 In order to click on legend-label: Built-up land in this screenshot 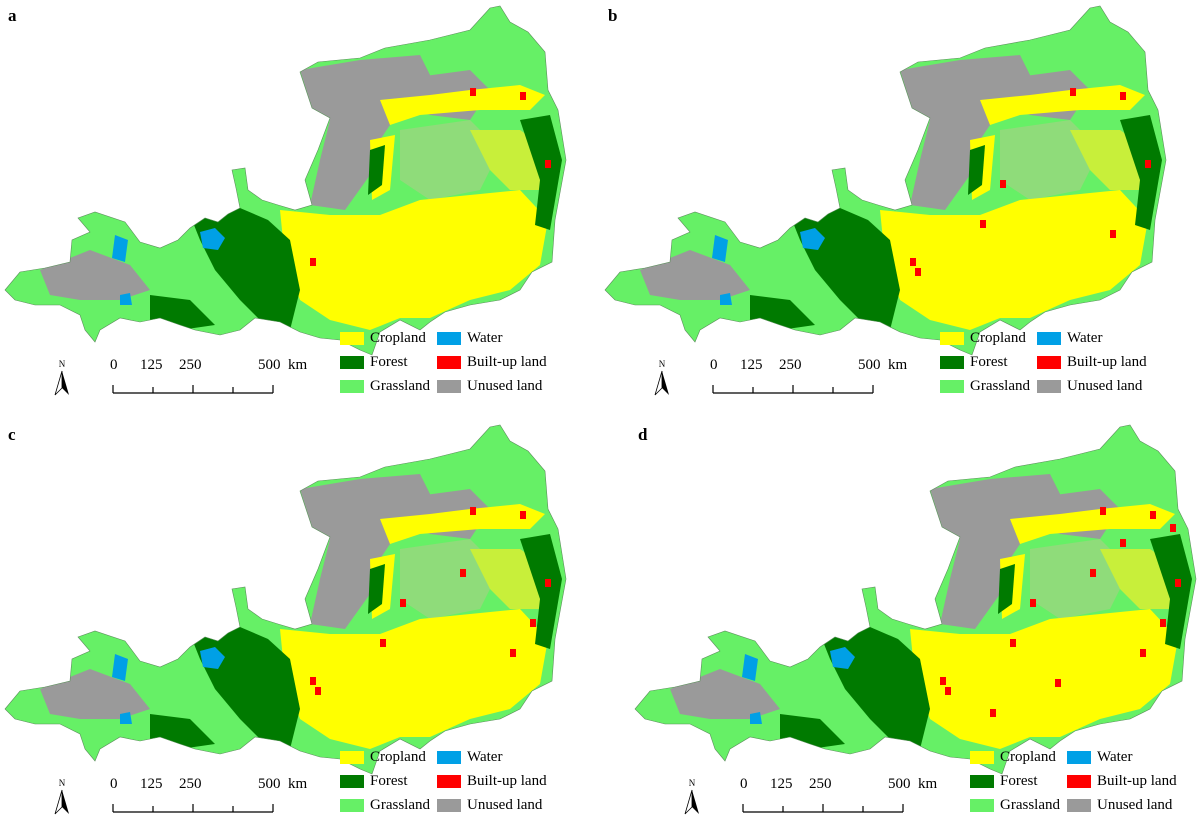, I will do `click(507, 781)`.